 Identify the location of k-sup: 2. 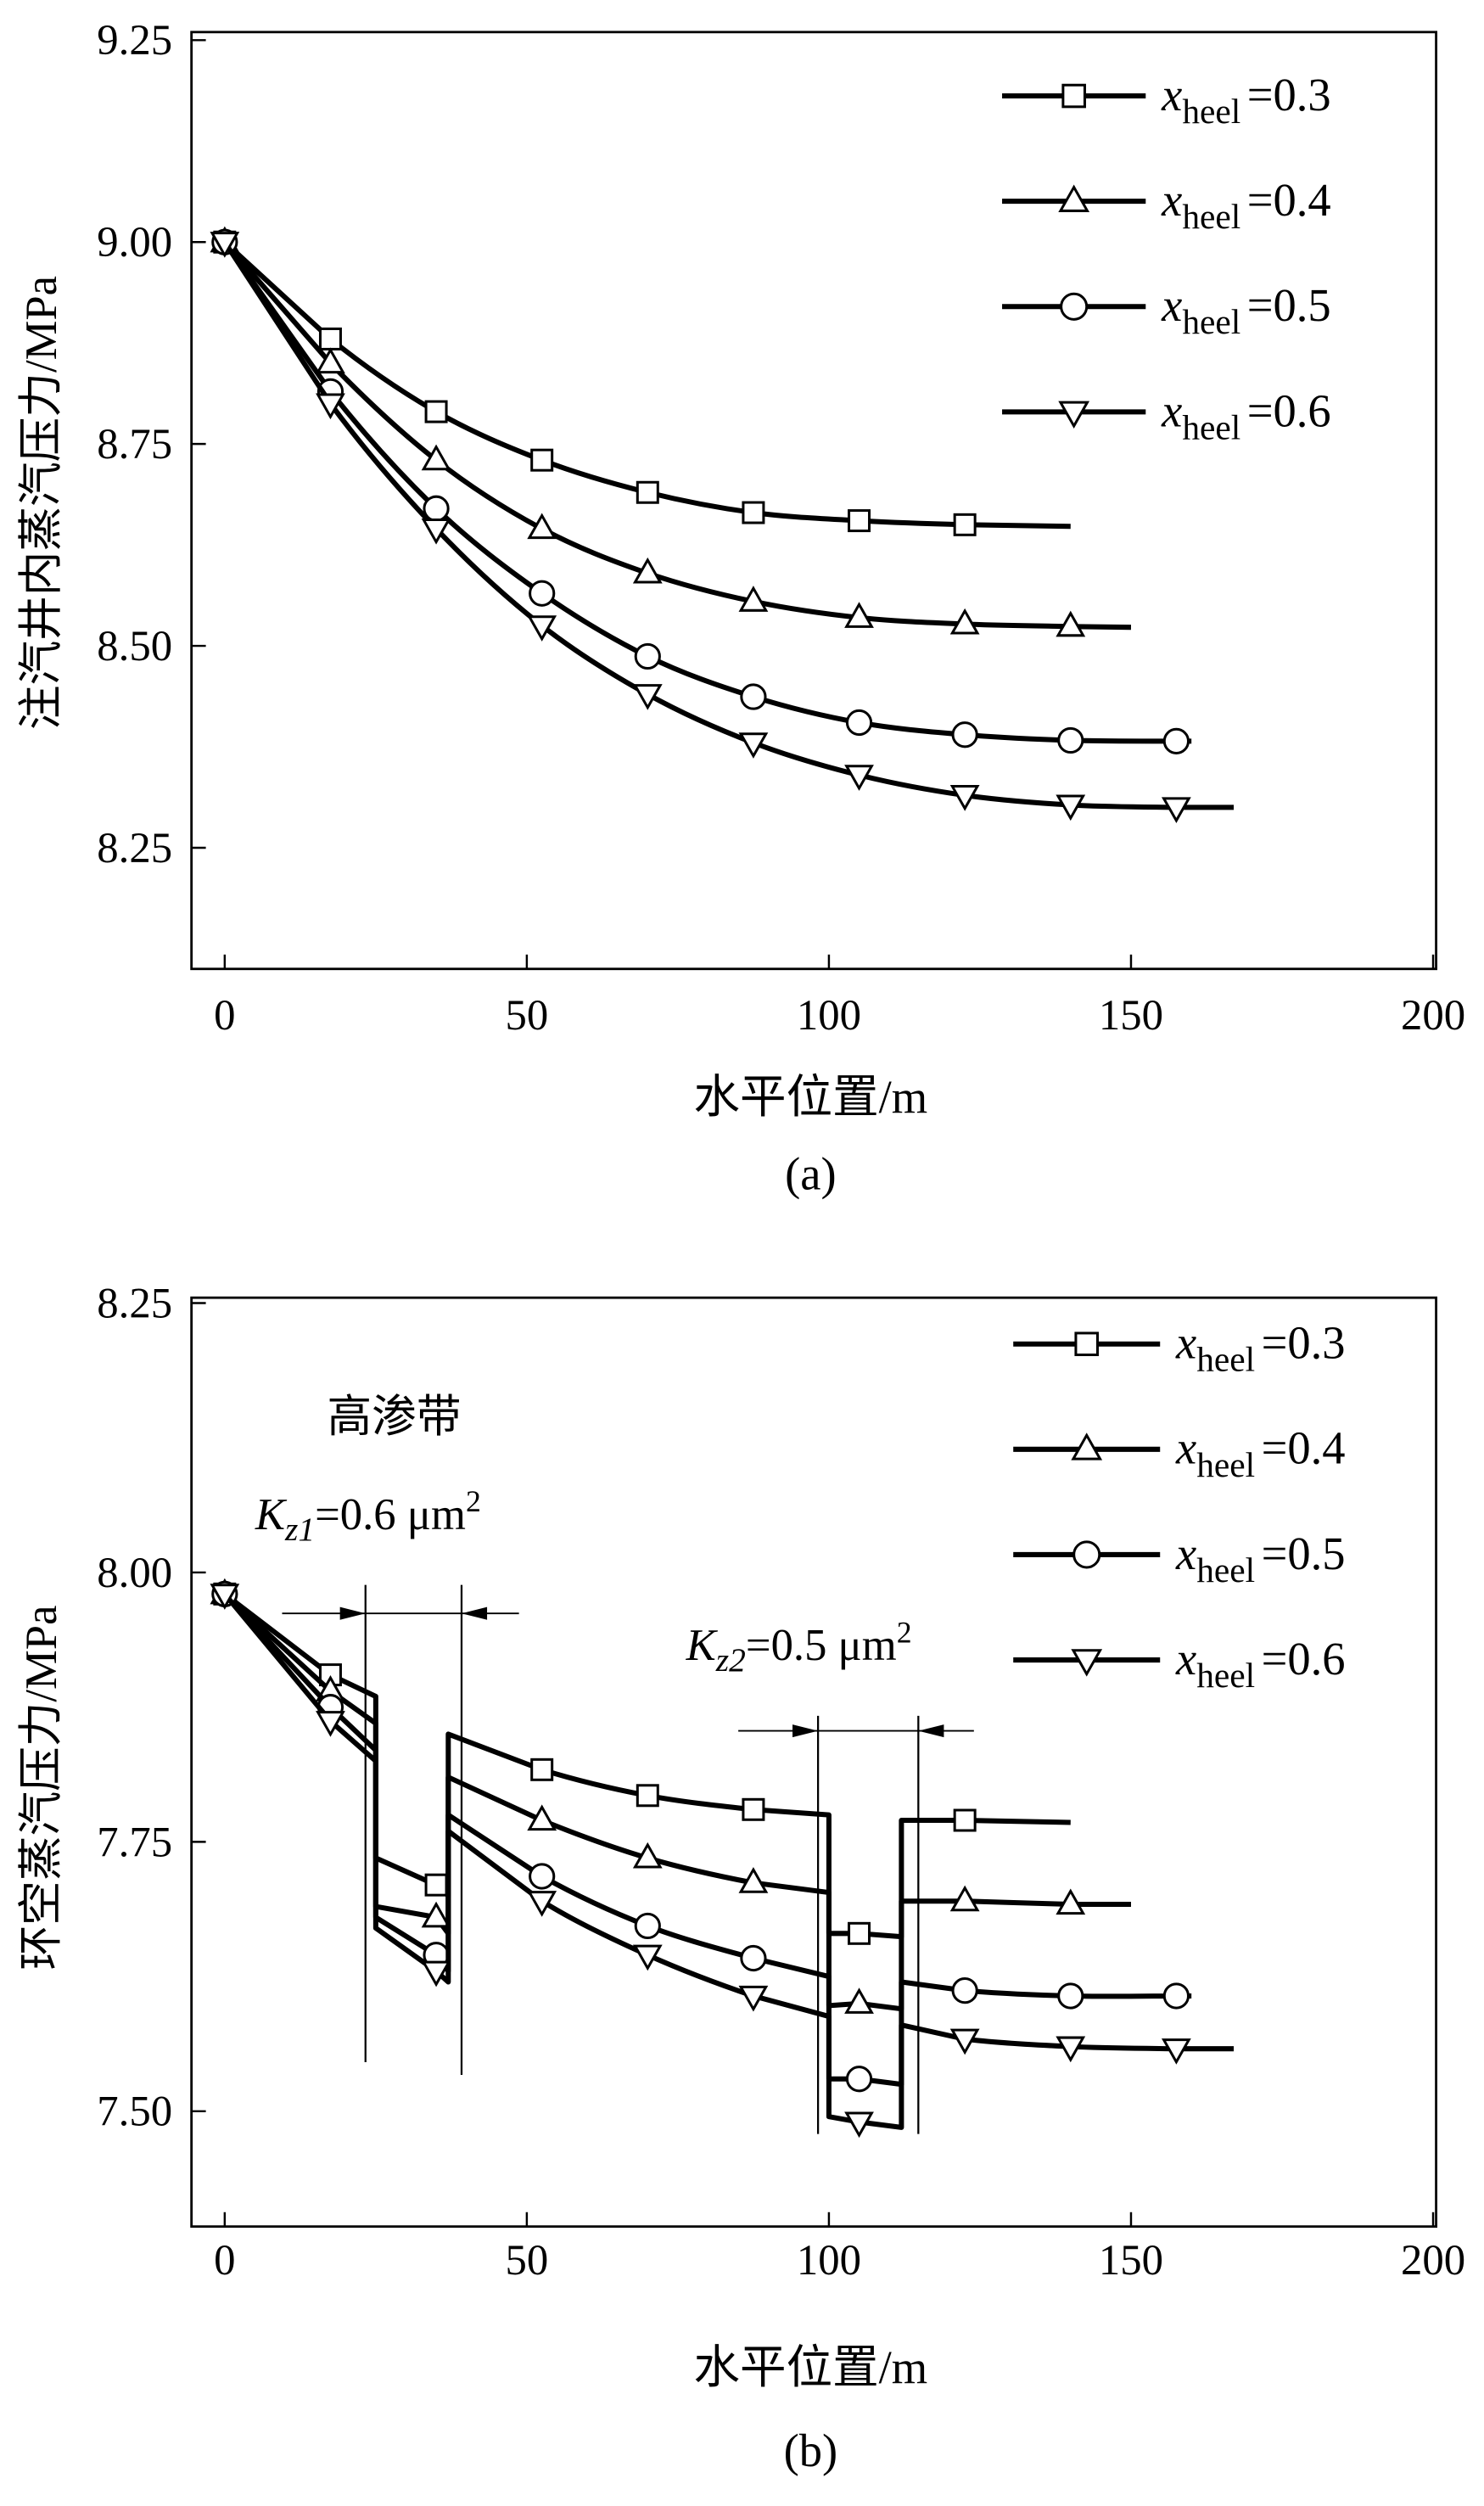
(904, 1632).